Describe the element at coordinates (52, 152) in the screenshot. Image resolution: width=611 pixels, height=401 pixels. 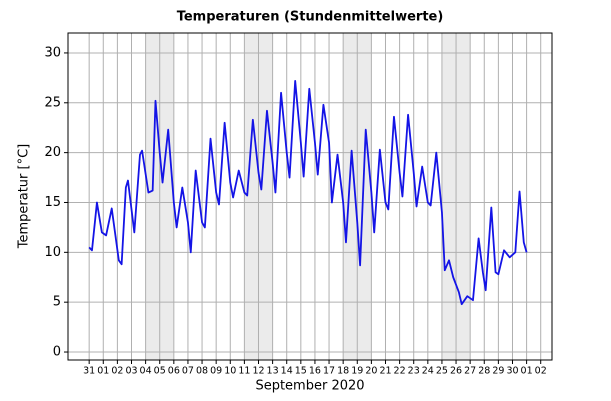
I see `y-tick-label: 20` at that location.